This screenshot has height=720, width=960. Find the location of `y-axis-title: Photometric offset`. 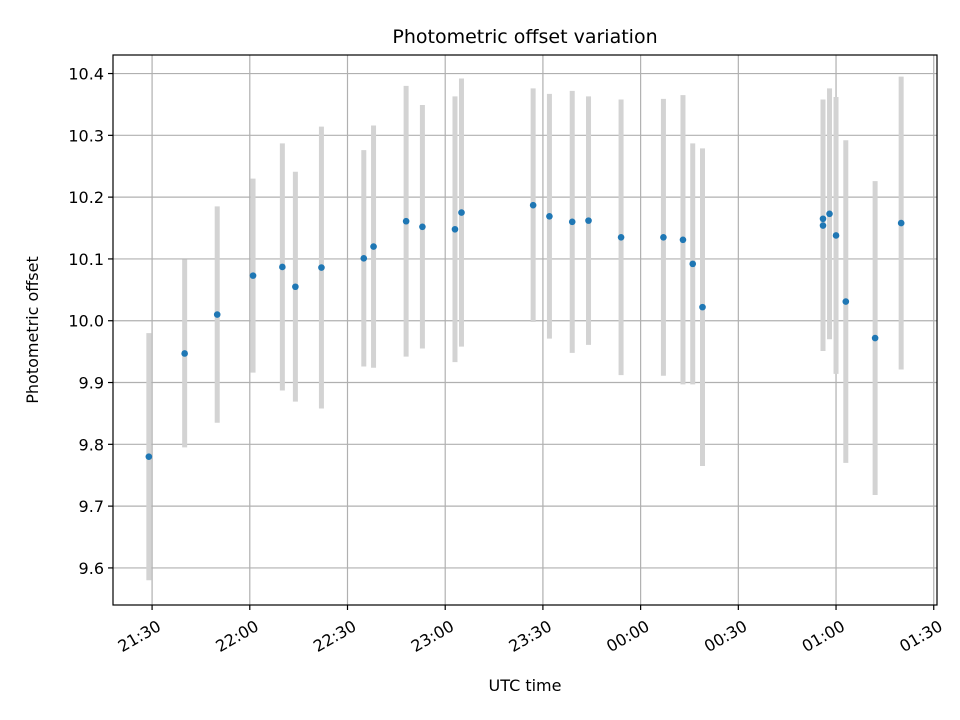

y-axis-title: Photometric offset is located at coordinates (32, 330).